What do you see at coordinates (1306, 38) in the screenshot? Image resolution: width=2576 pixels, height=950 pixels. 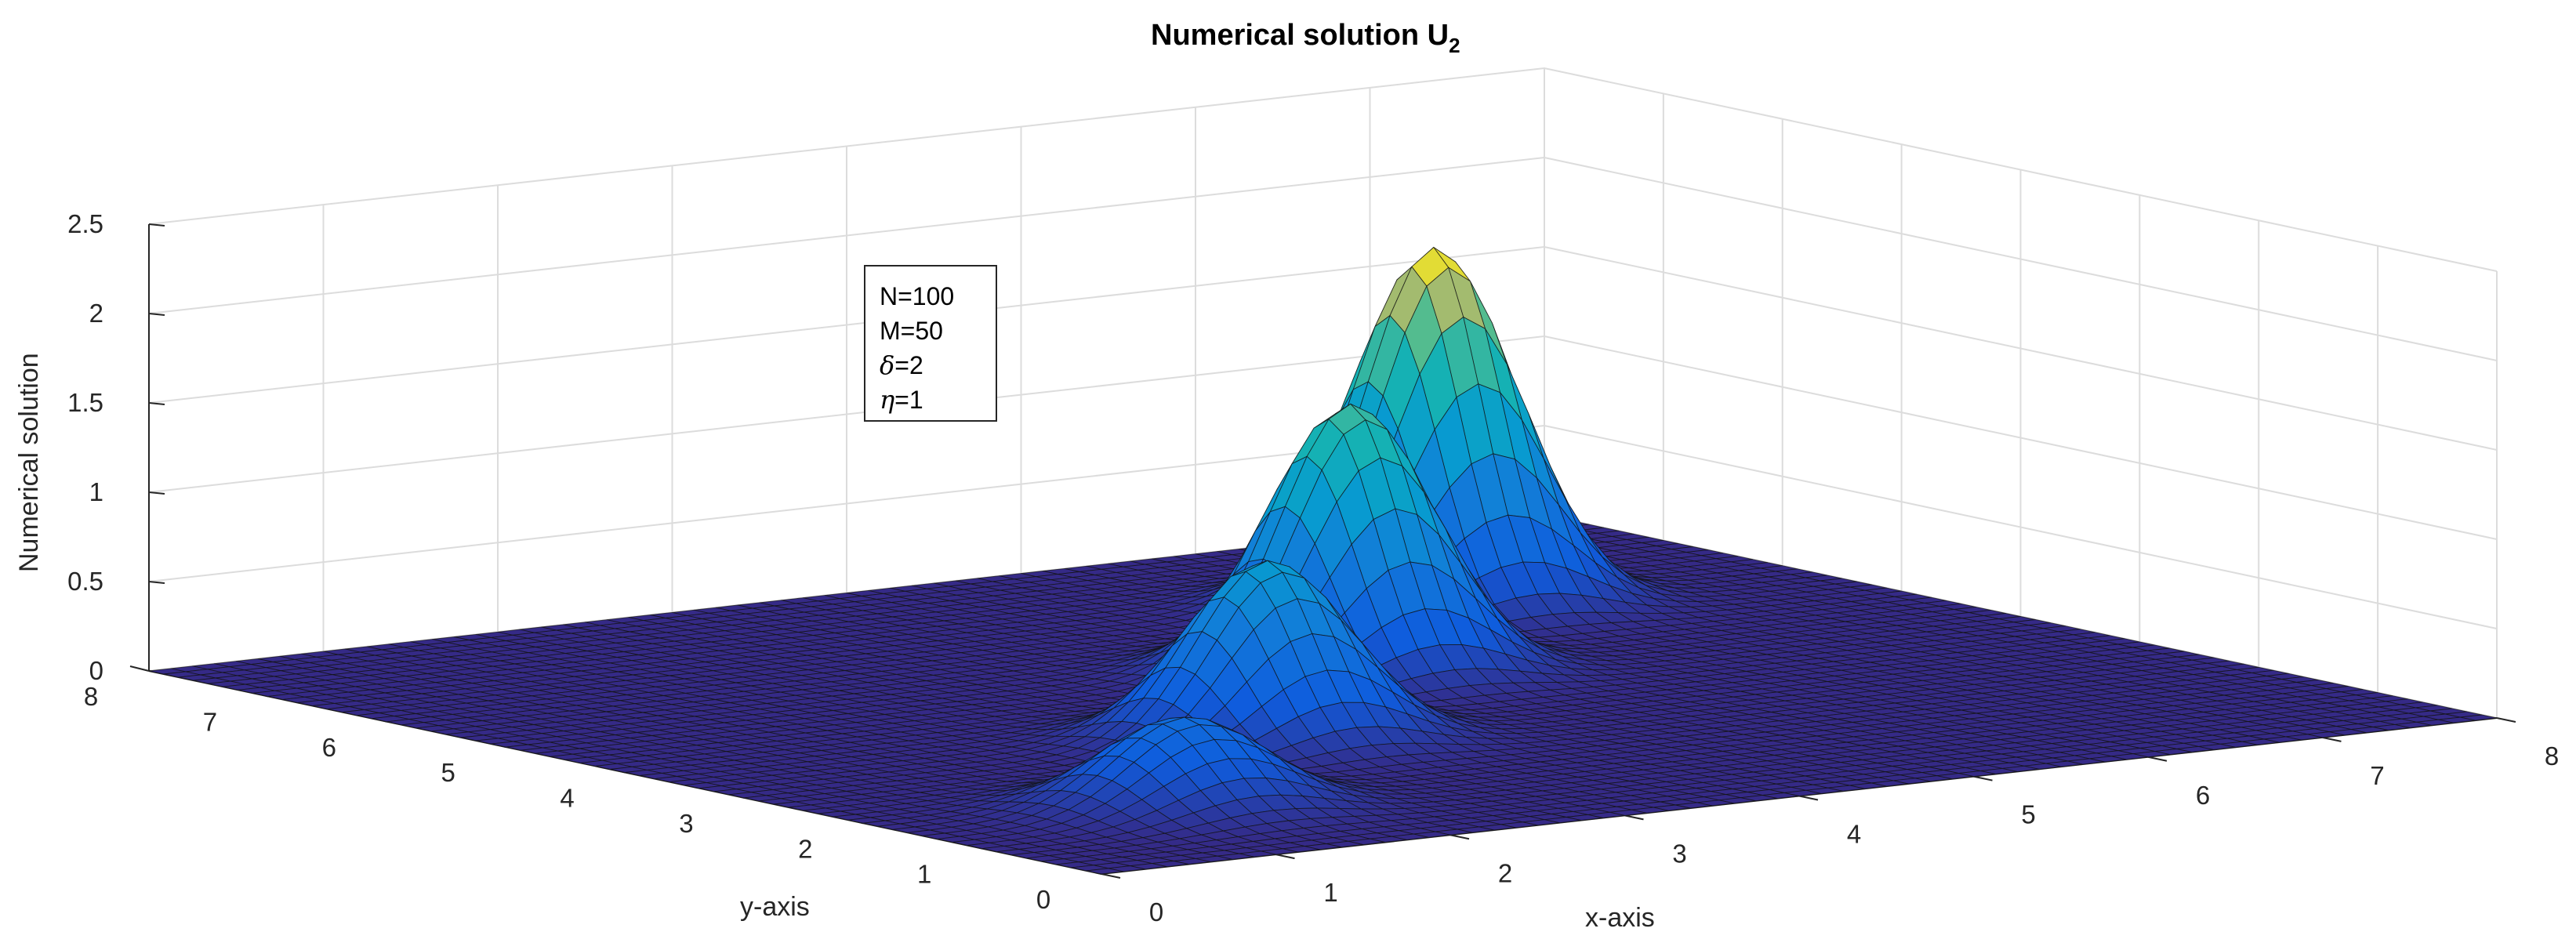 I see `chart-title: Numerical solution U2` at bounding box center [1306, 38].